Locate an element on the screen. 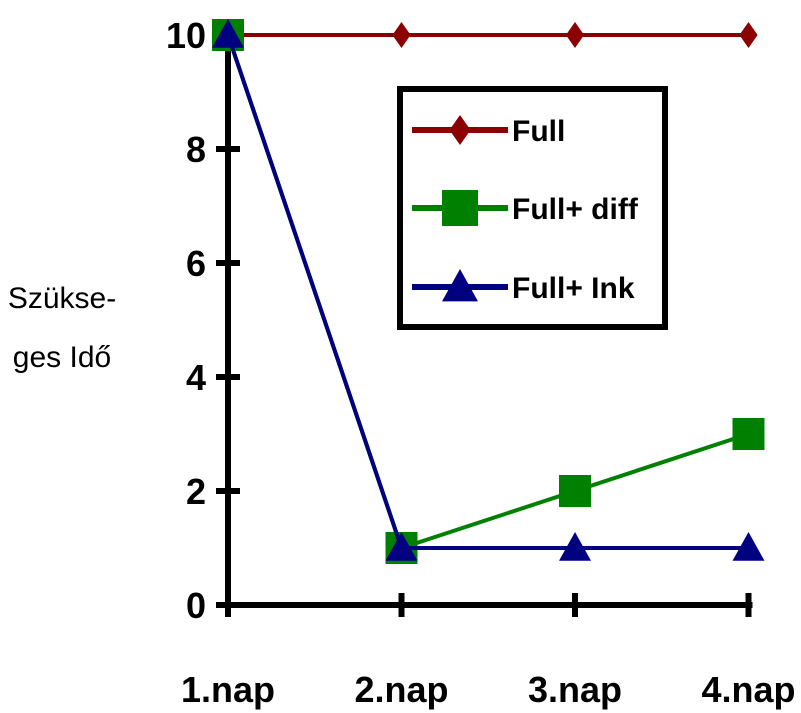 Image resolution: width=801 pixels, height=713 pixels. legend: Full Full+ diff Full+ Ink is located at coordinates (532, 208).